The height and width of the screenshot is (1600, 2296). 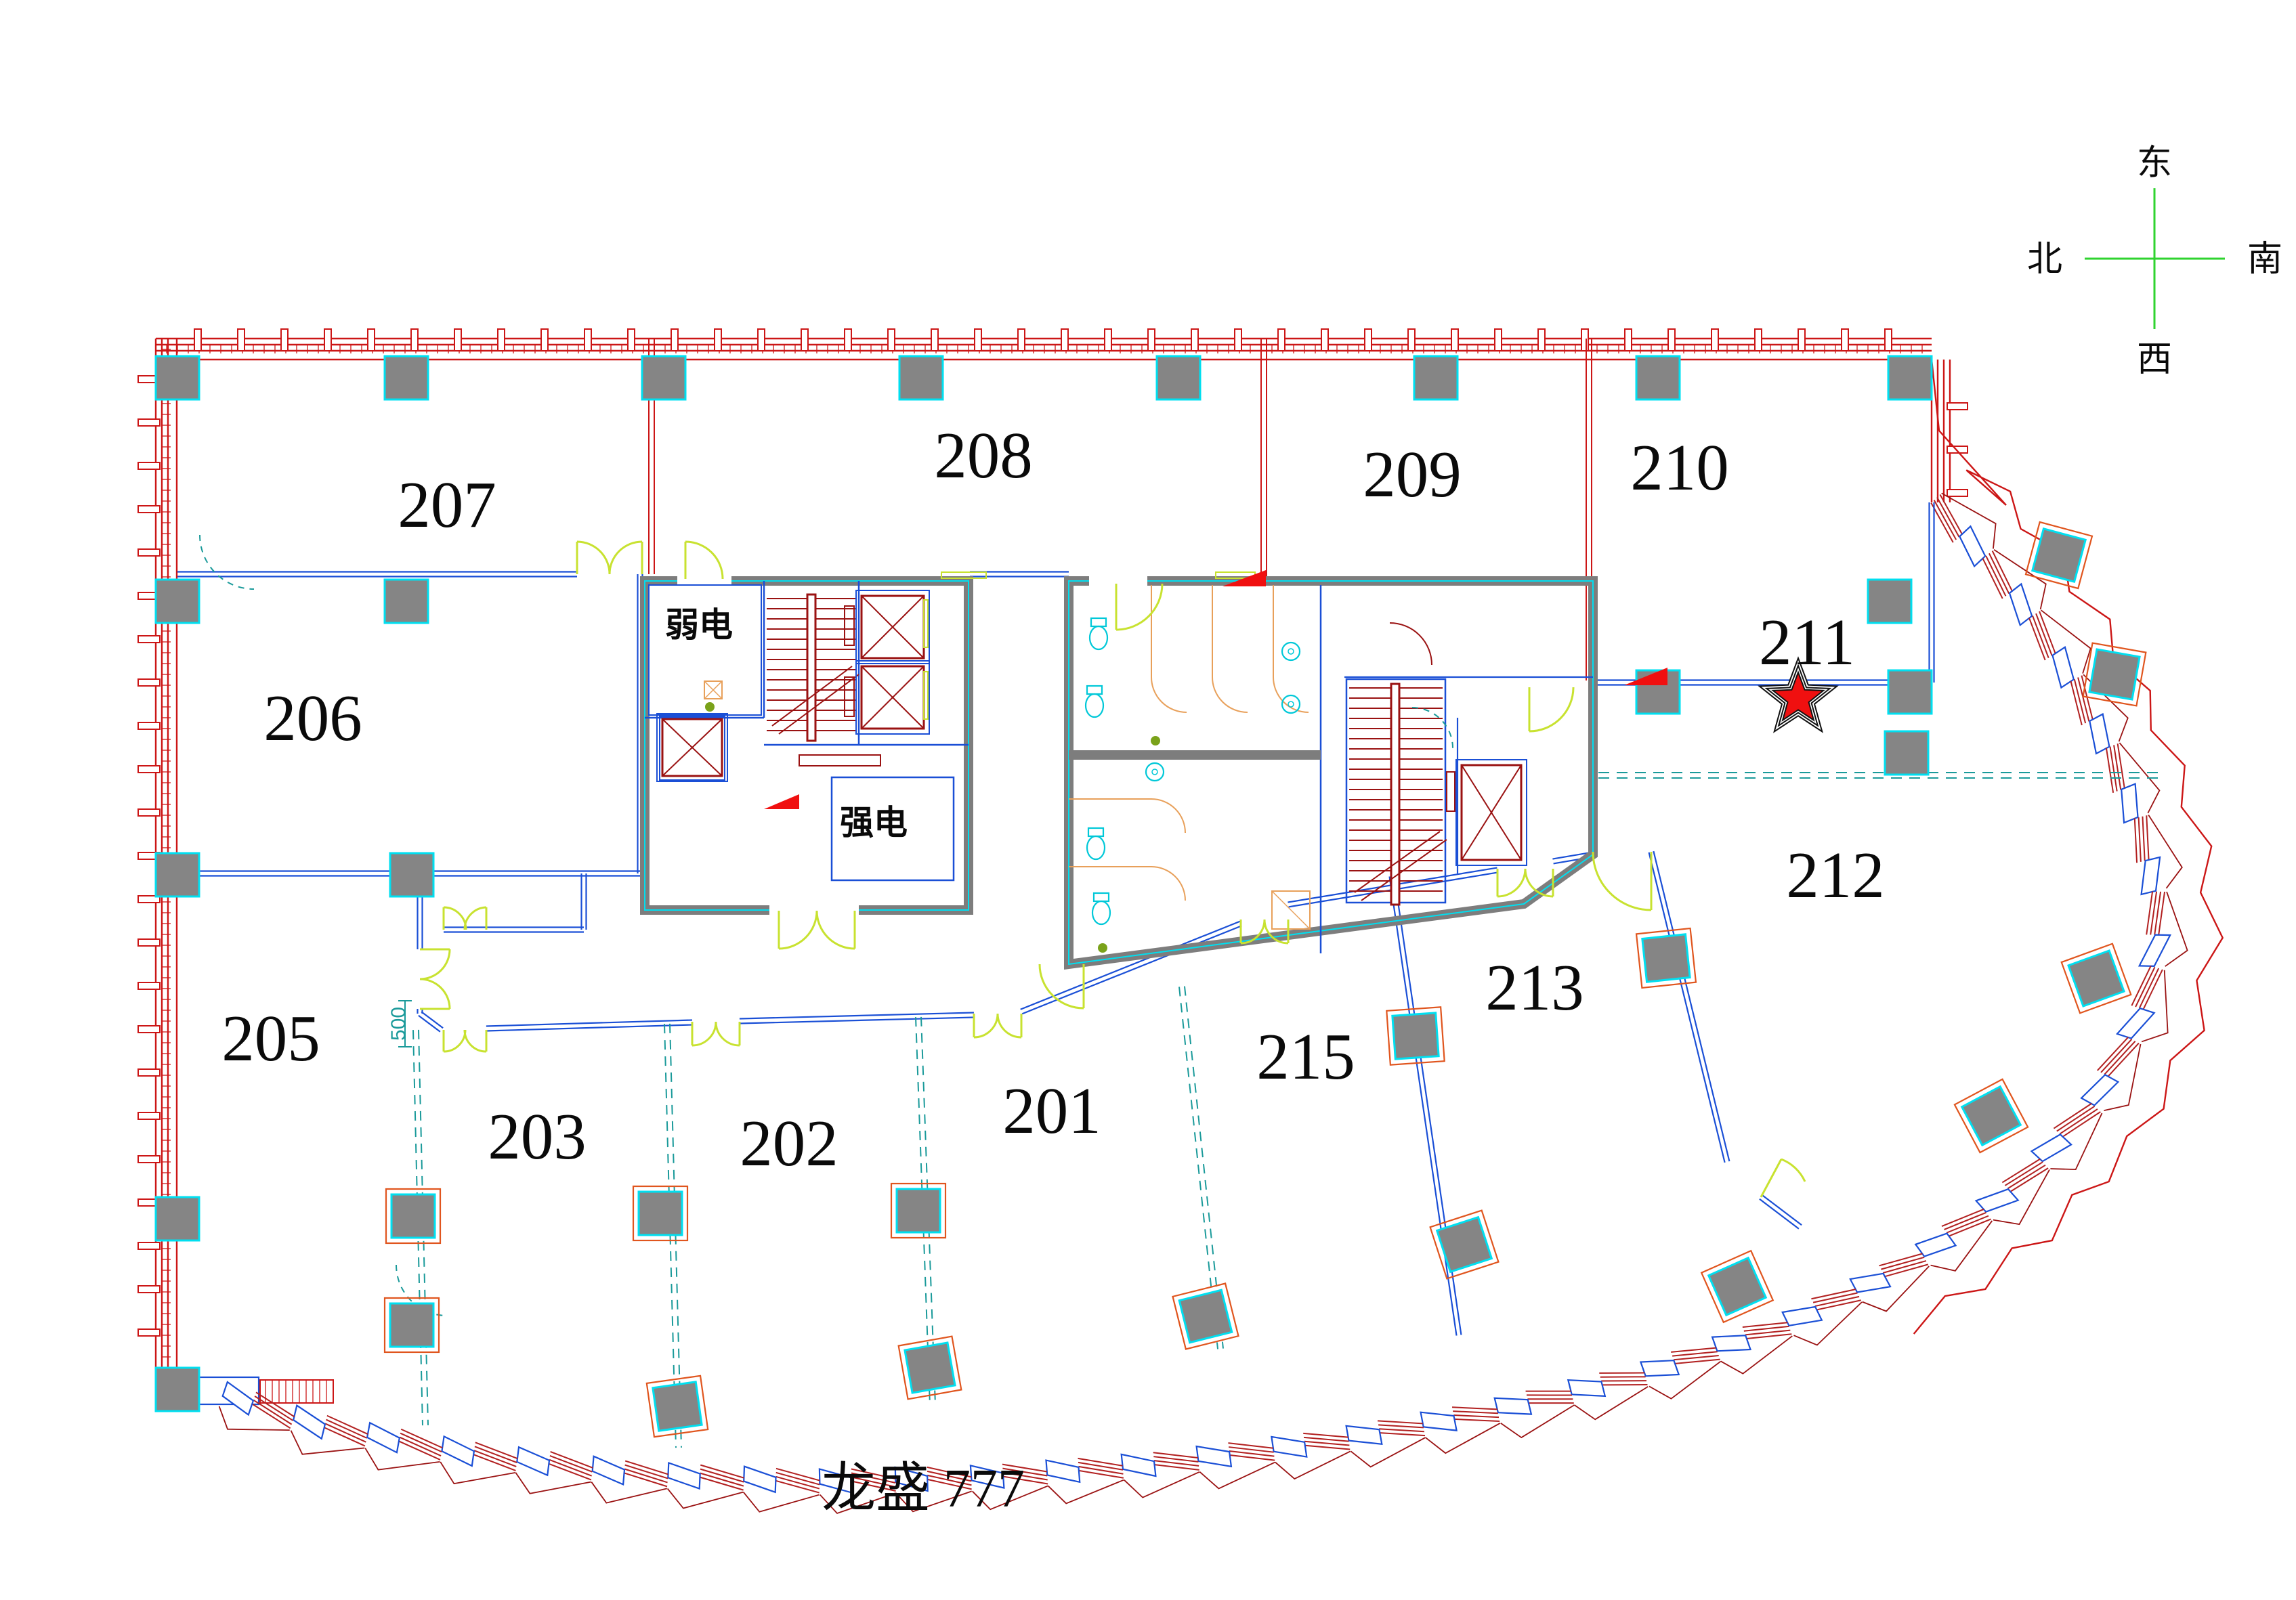 I want to click on room-label-strong-power: 强电, so click(x=874, y=823).